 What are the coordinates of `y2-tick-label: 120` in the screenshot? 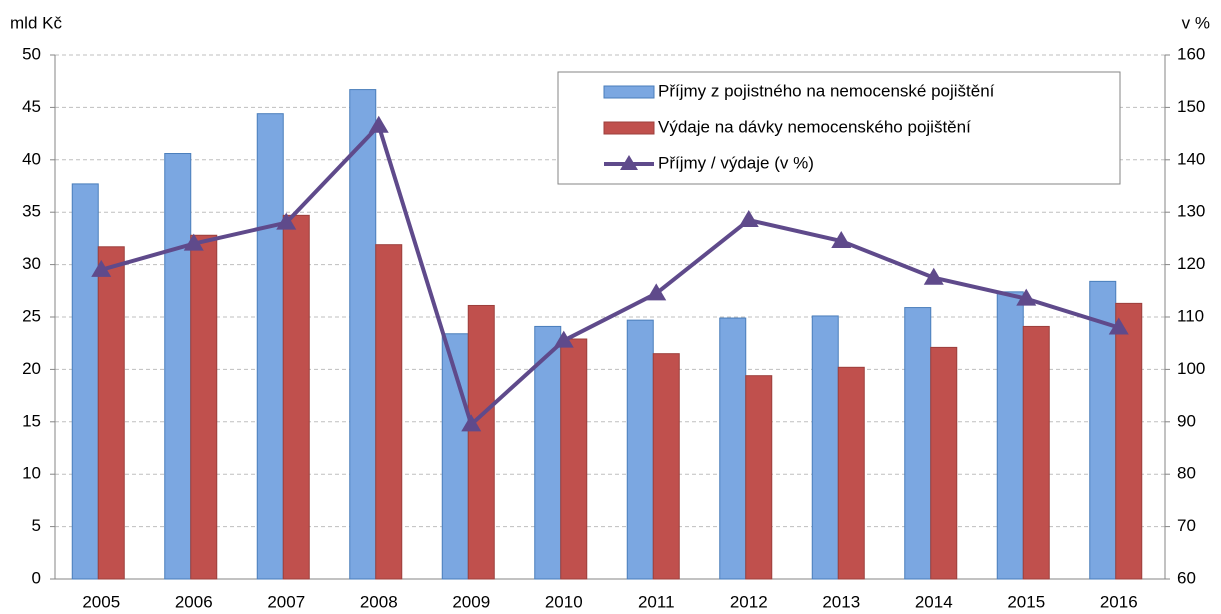 It's located at (1191, 263).